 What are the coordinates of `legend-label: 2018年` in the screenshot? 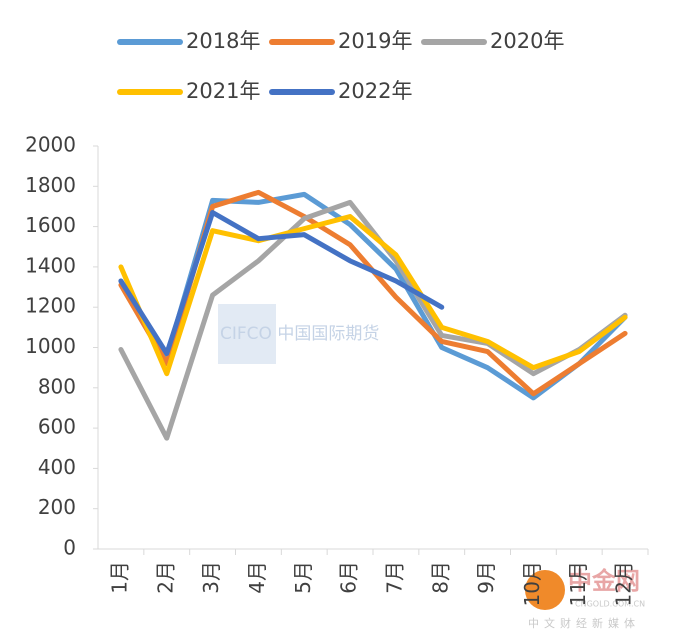 It's located at (223, 41).